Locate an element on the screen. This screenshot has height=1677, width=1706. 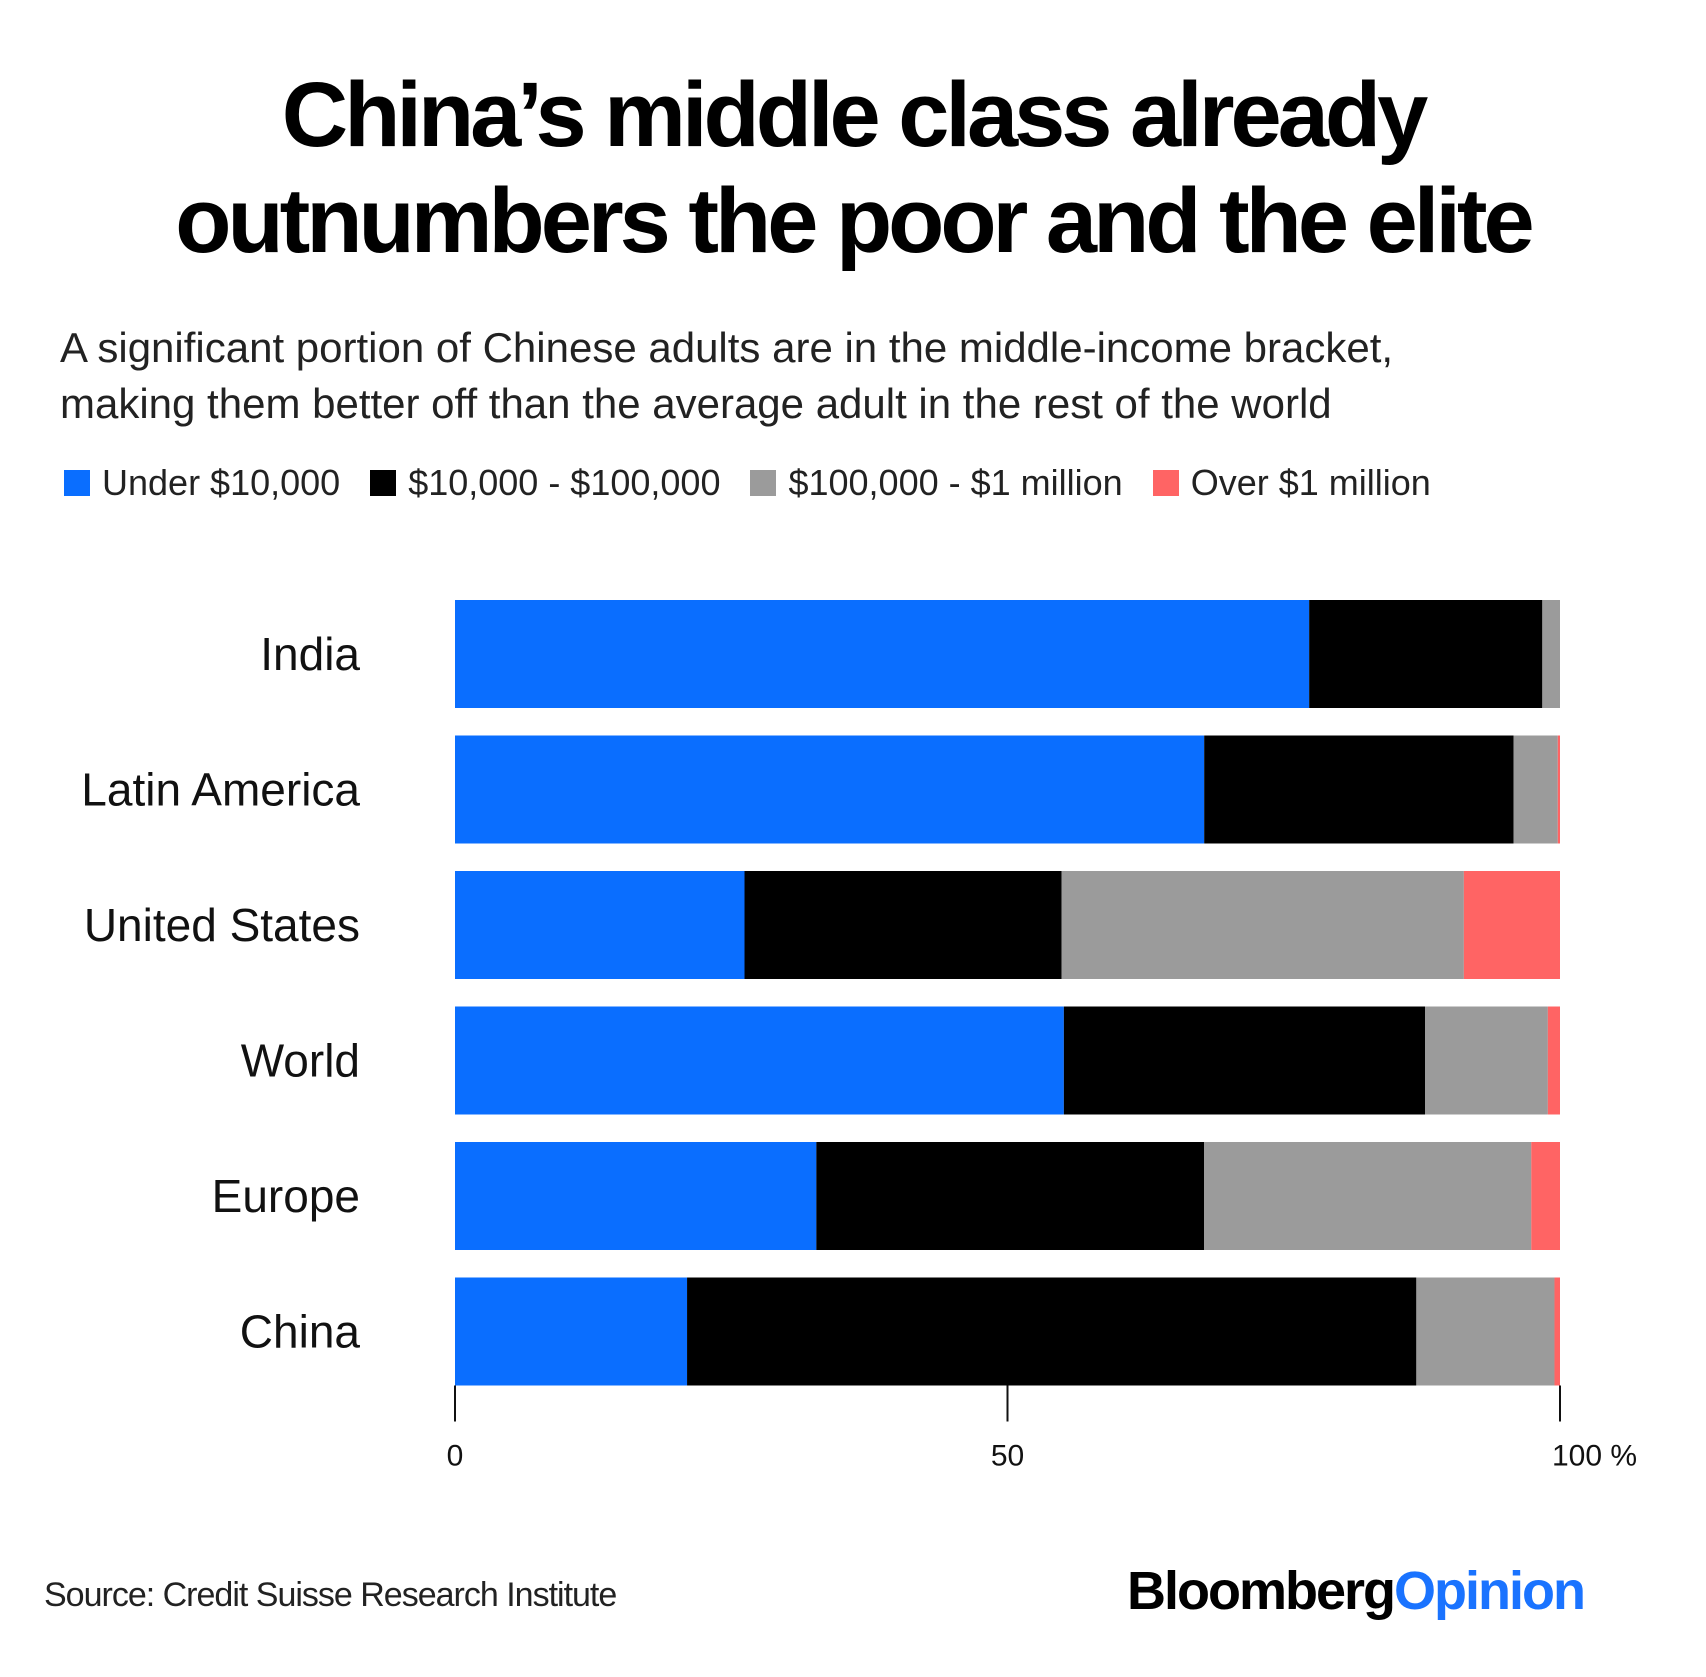
legend-item-over-1m: Over $1 million is located at coordinates (1291, 483).